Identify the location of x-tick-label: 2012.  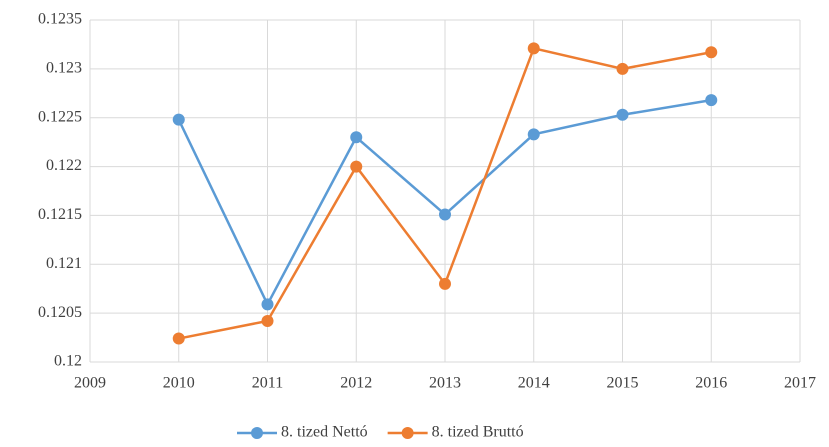
(356, 383).